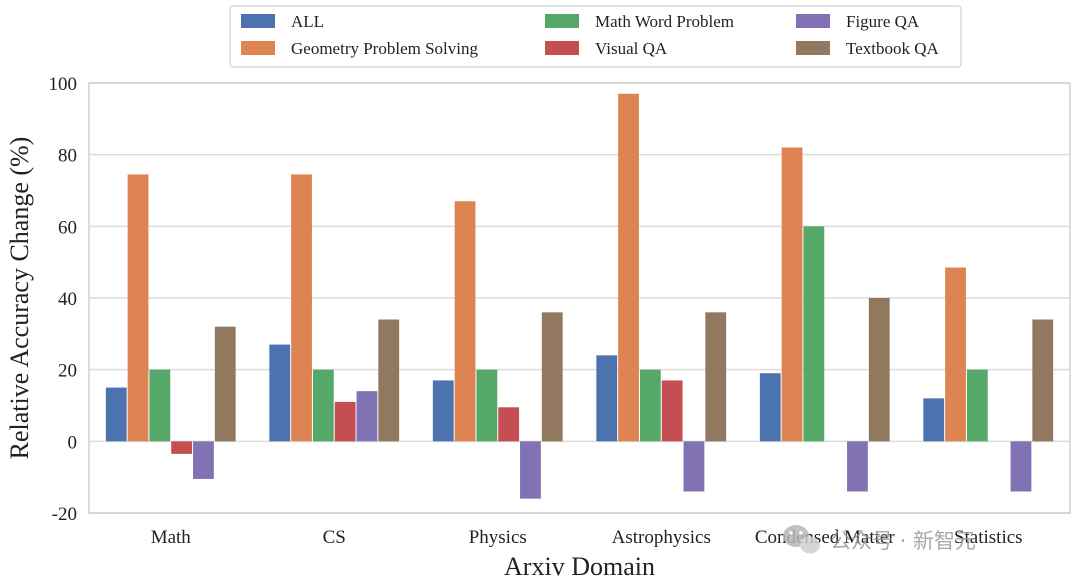  What do you see at coordinates (307, 21) in the screenshot?
I see `legend-label: ALL` at bounding box center [307, 21].